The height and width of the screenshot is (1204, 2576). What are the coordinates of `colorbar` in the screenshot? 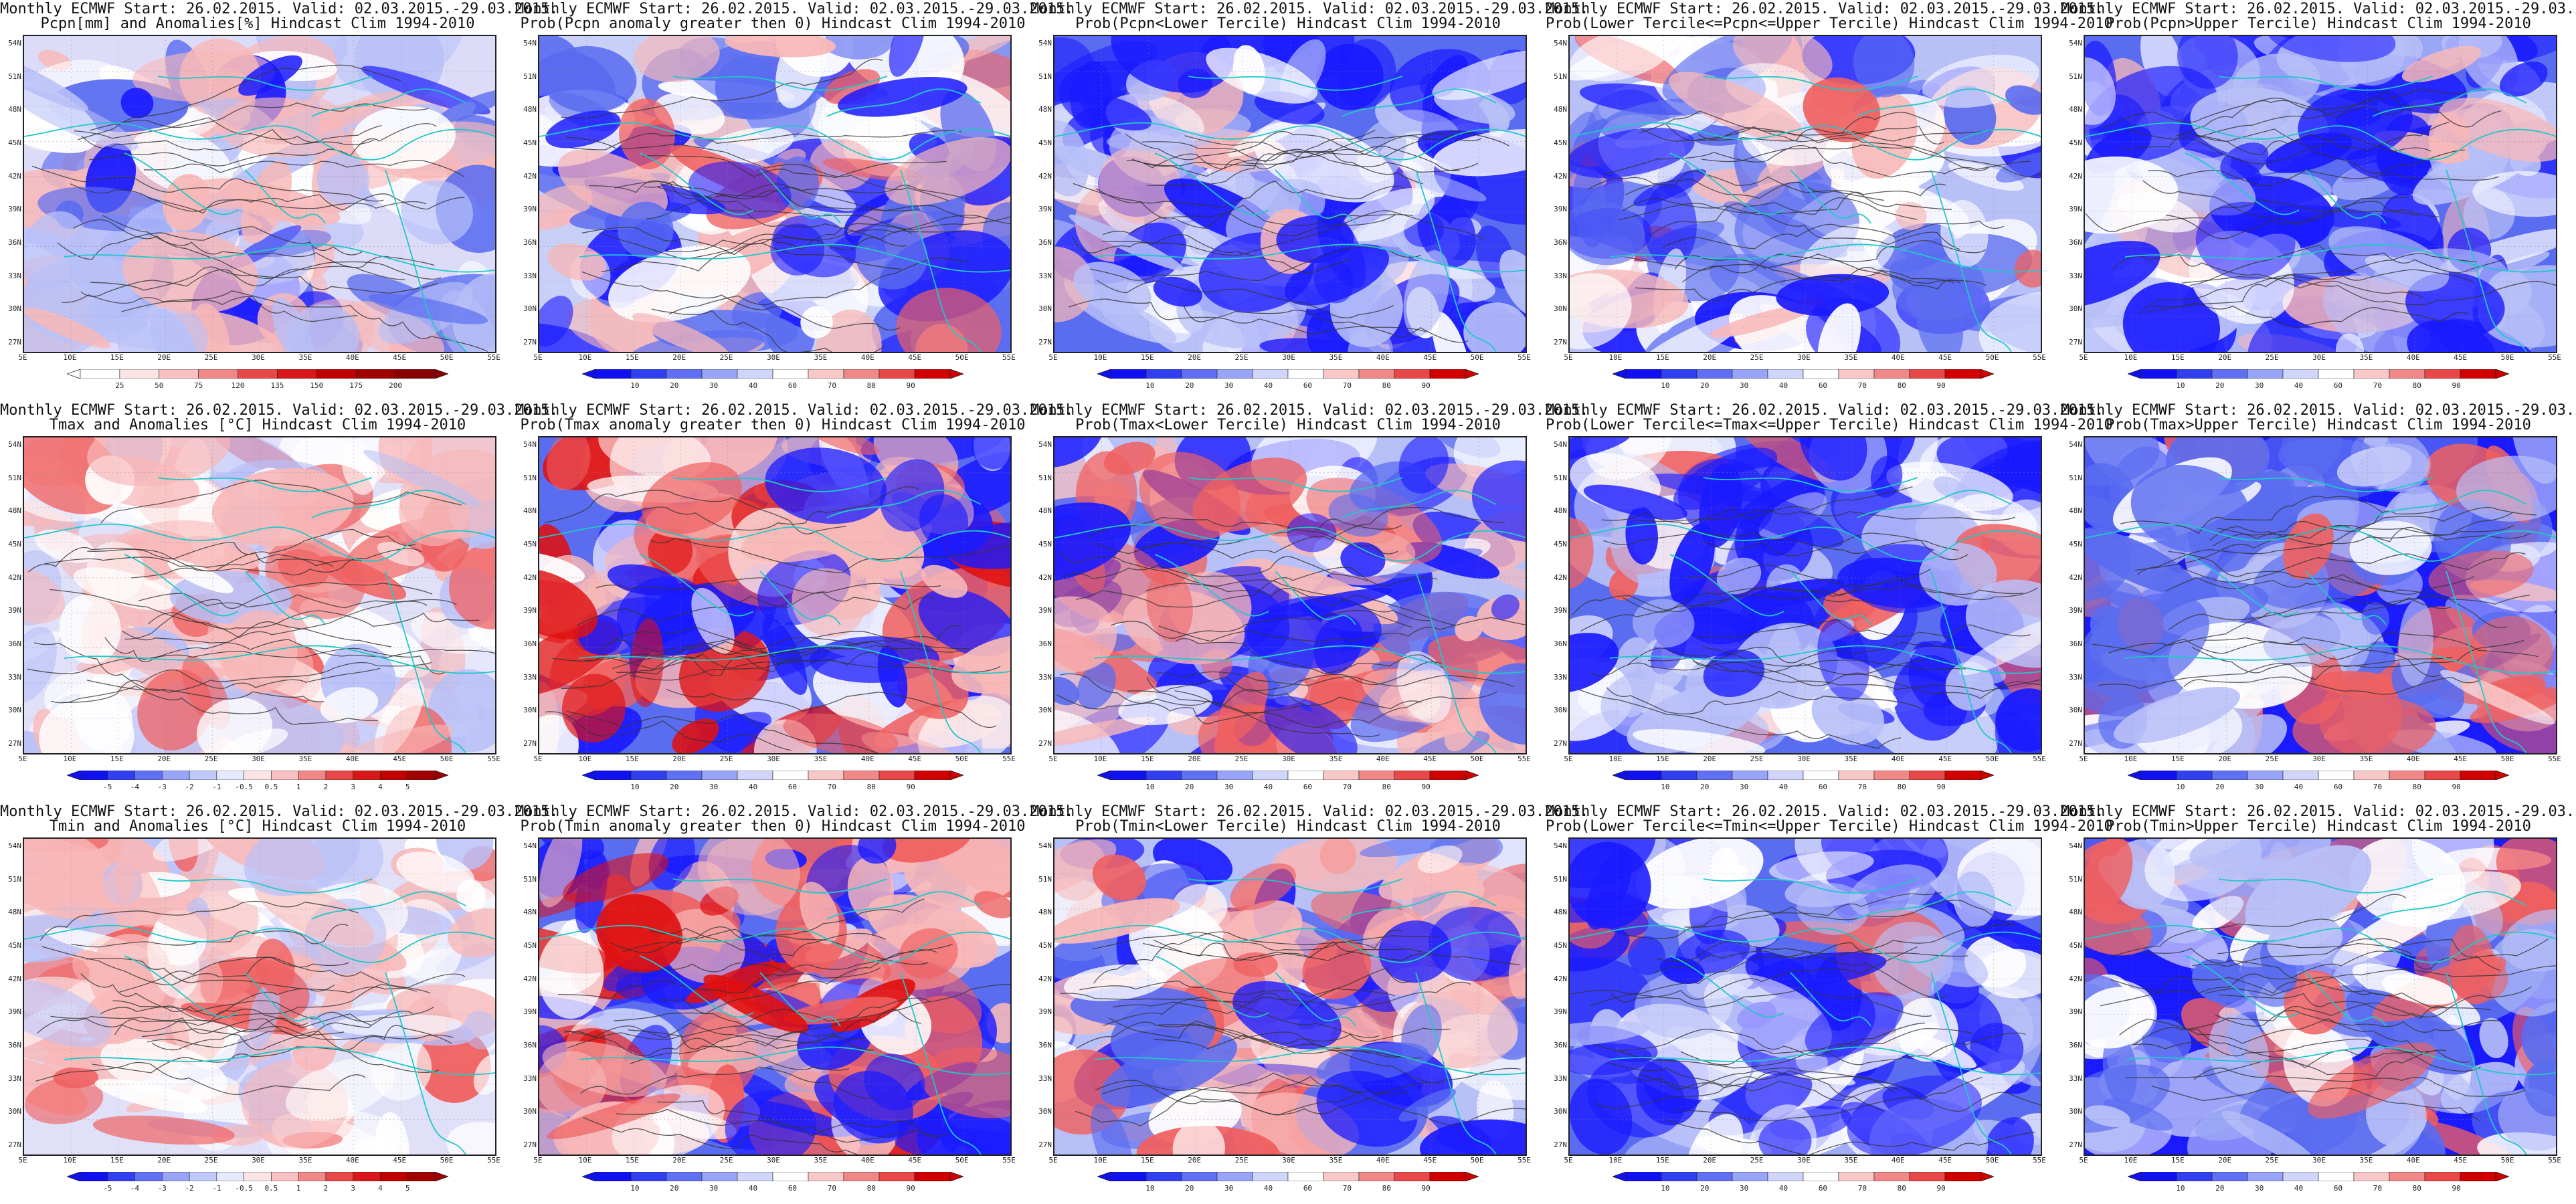 It's located at (1803, 1176).